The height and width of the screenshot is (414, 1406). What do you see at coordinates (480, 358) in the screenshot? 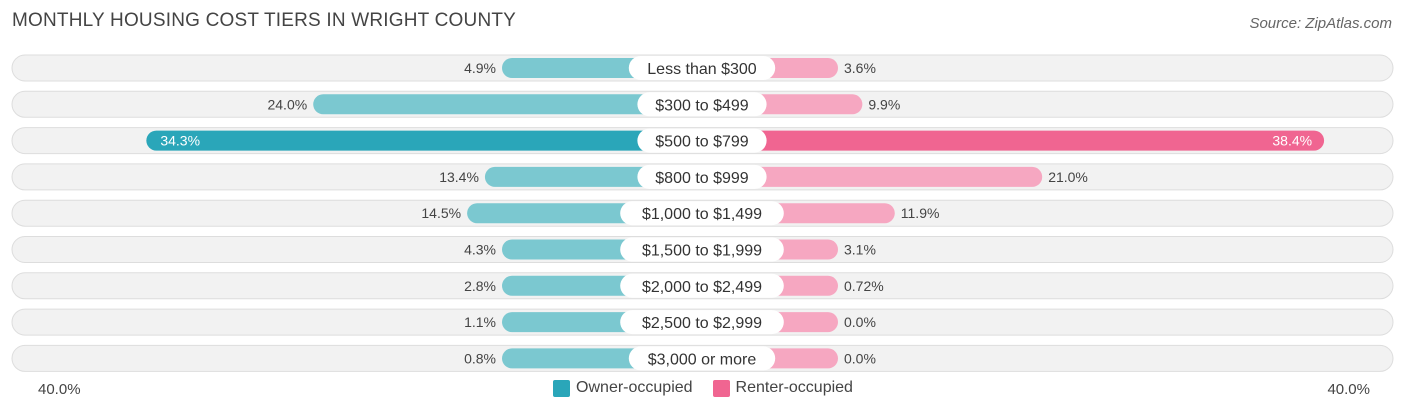
I see `owner-value-label: 0.8%` at bounding box center [480, 358].